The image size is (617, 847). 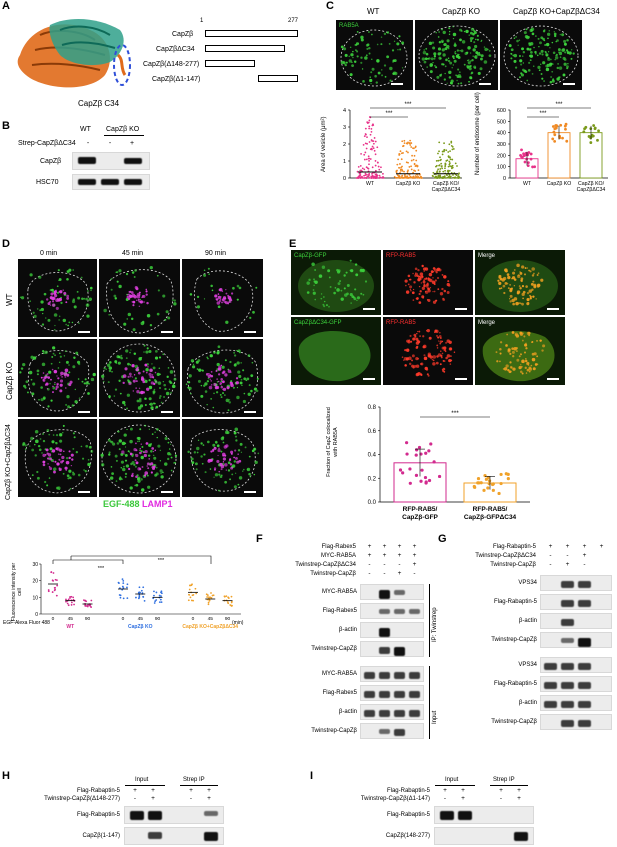 What do you see at coordinates (501, 122) in the screenshot?
I see `y-tick-label: 500` at bounding box center [501, 122].